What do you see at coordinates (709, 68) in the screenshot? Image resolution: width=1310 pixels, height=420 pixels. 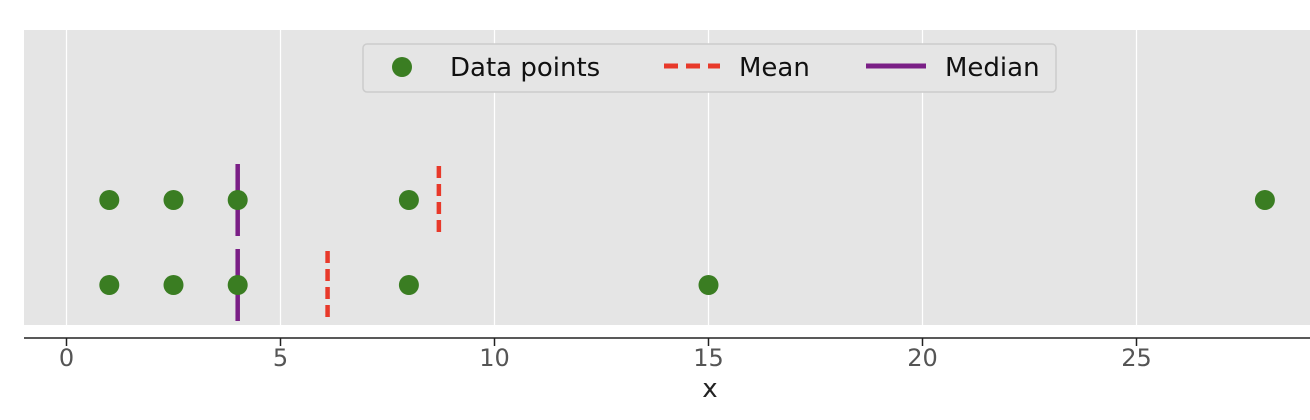 I see `legend: Data points Mean Median` at bounding box center [709, 68].